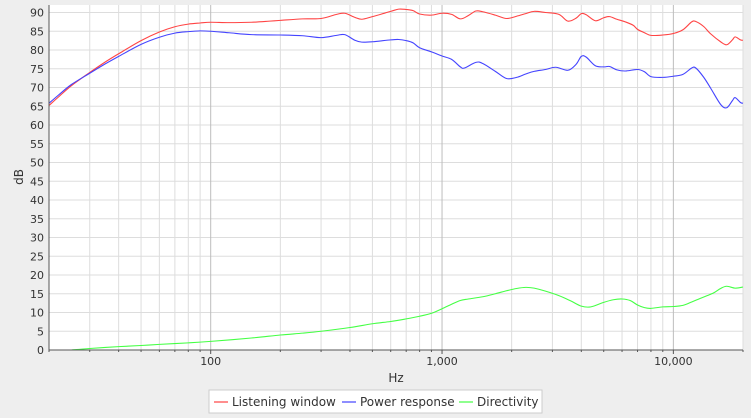 The image size is (751, 418). I want to click on y-tick-label: 40, so click(37, 200).